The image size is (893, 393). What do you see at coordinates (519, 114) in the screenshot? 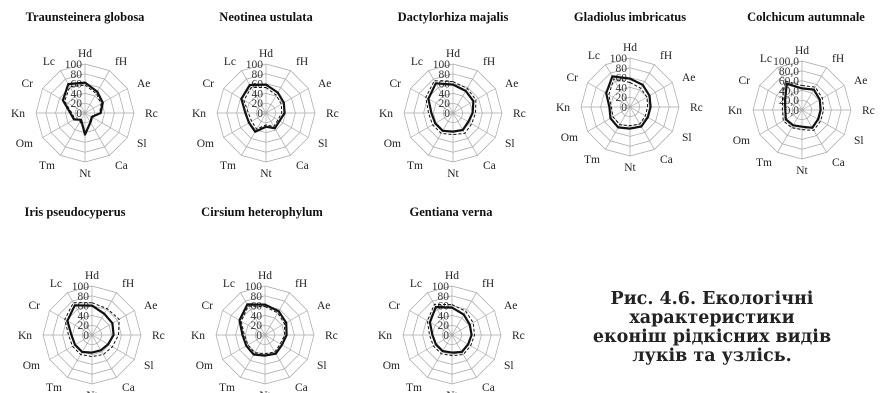
I see `radar-axis-label: Rc` at bounding box center [519, 114].